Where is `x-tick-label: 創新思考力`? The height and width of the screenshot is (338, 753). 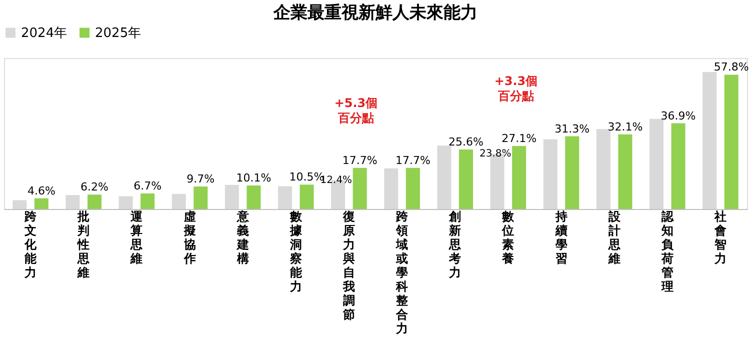
x-tick-label: 創新思考力 is located at coordinates (455, 245).